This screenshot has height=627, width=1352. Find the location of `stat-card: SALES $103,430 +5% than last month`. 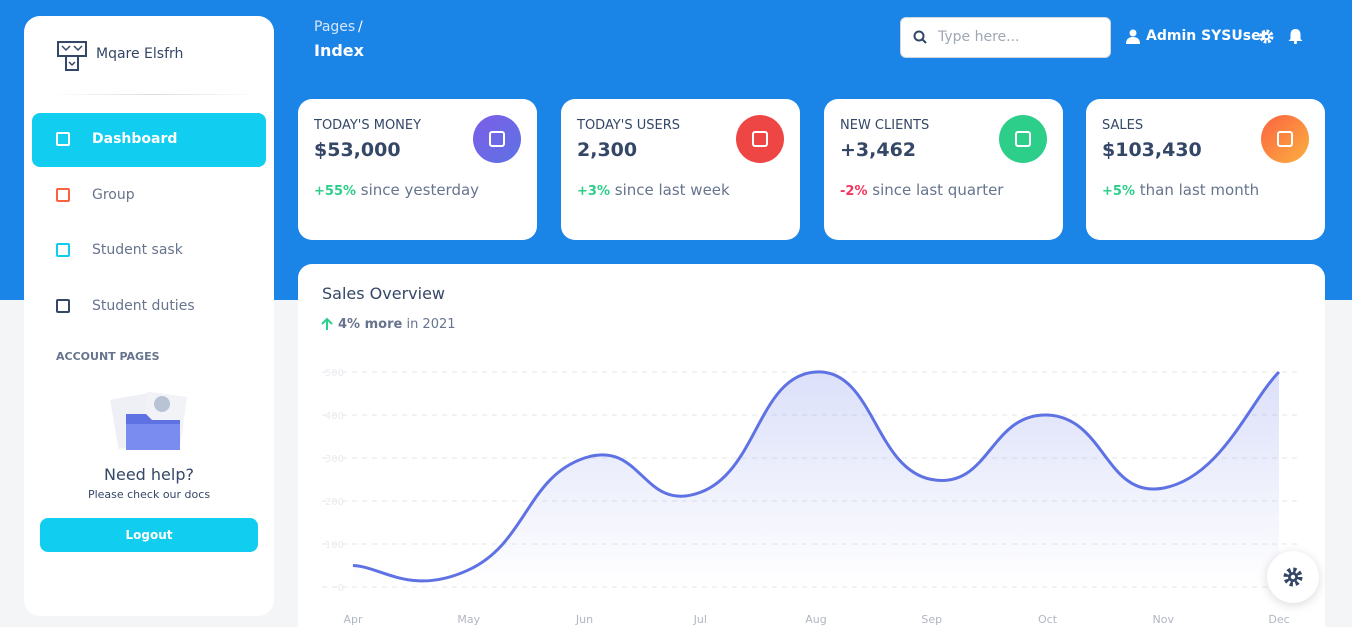

stat-card: SALES $103,430 +5% than last month is located at coordinates (1205, 169).